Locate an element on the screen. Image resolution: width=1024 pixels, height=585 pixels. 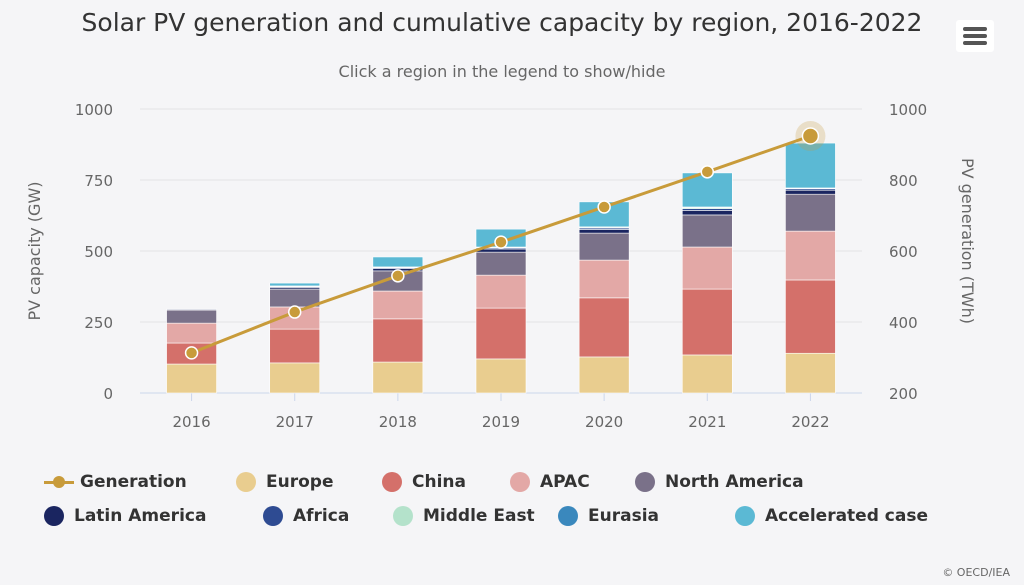
x-tick-label: 2018 is located at coordinates (398, 422).